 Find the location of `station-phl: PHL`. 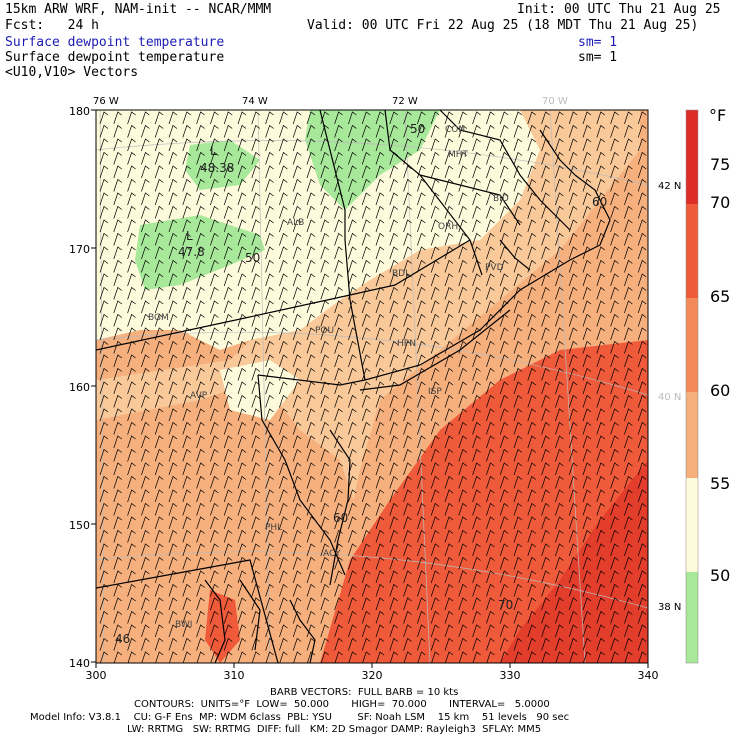

station-phl: PHL is located at coordinates (273, 528).